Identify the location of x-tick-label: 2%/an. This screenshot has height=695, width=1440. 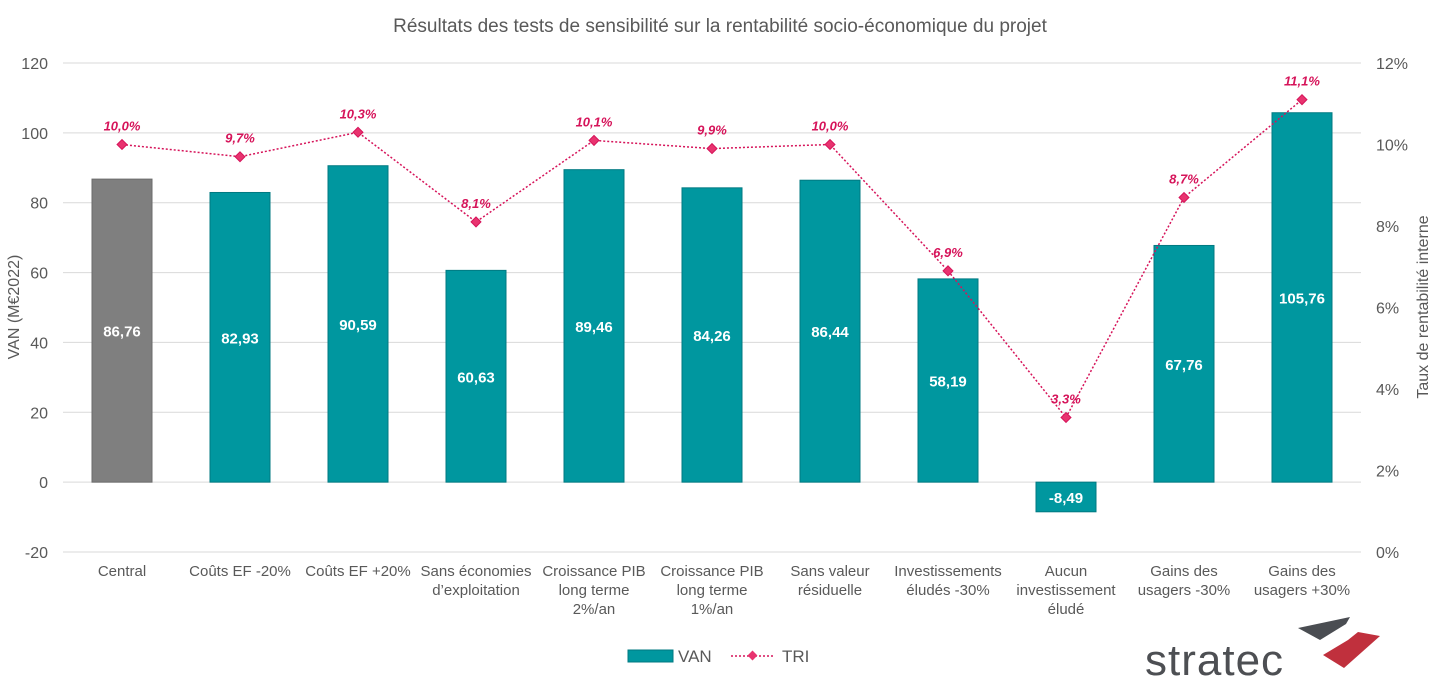
(594, 609).